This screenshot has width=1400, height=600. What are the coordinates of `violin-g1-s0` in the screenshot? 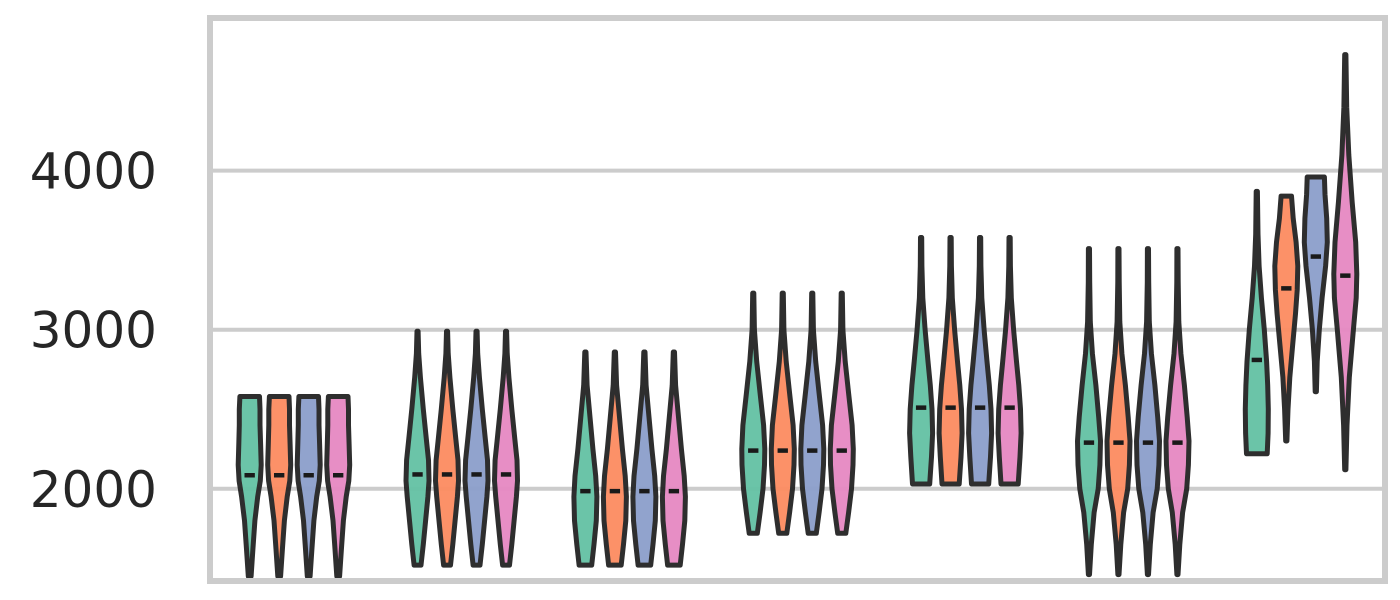 It's located at (417, 448).